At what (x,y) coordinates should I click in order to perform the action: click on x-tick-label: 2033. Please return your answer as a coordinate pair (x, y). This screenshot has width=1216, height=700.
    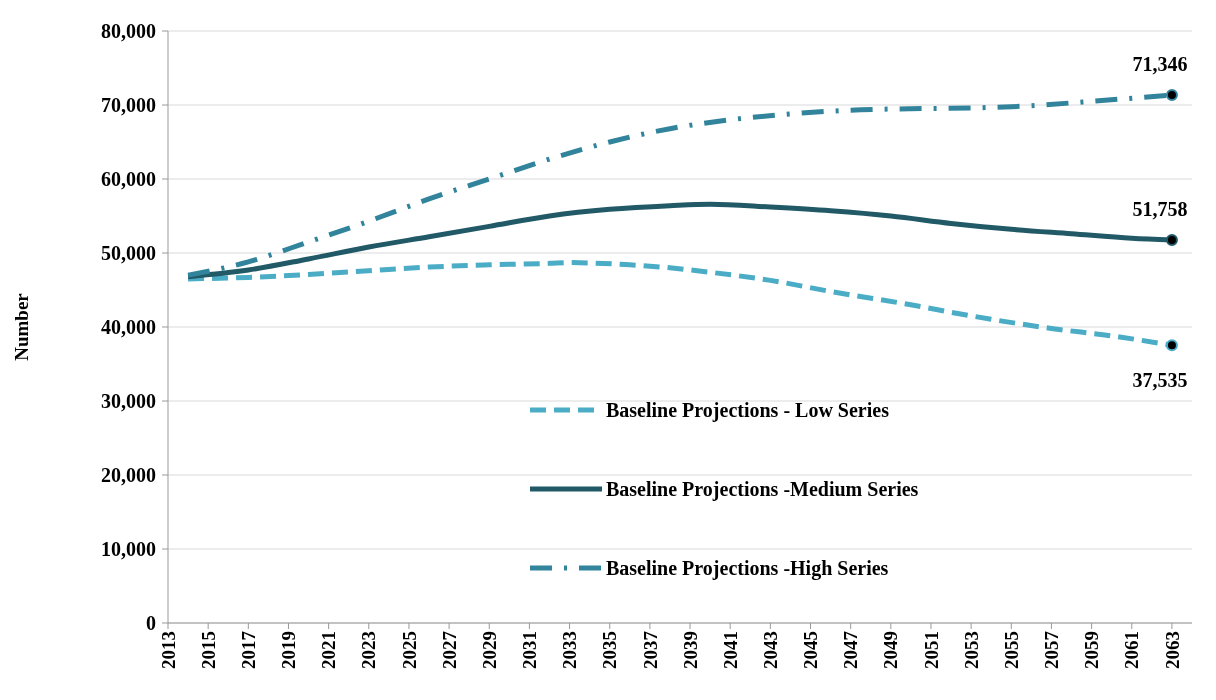
    Looking at the image, I should click on (570, 650).